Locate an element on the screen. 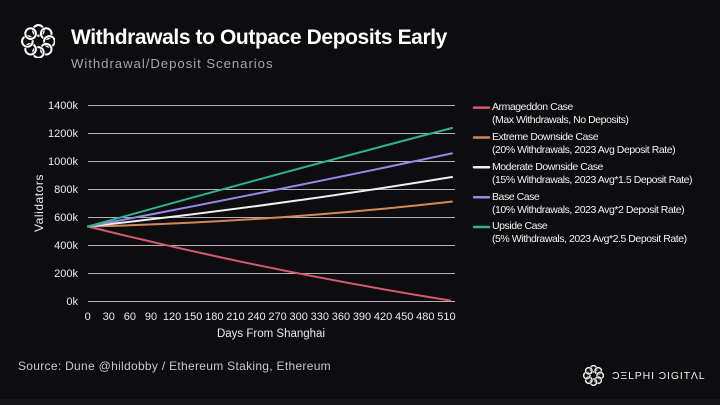 This screenshot has width=720, height=405. svg-text: 390 is located at coordinates (362, 317).